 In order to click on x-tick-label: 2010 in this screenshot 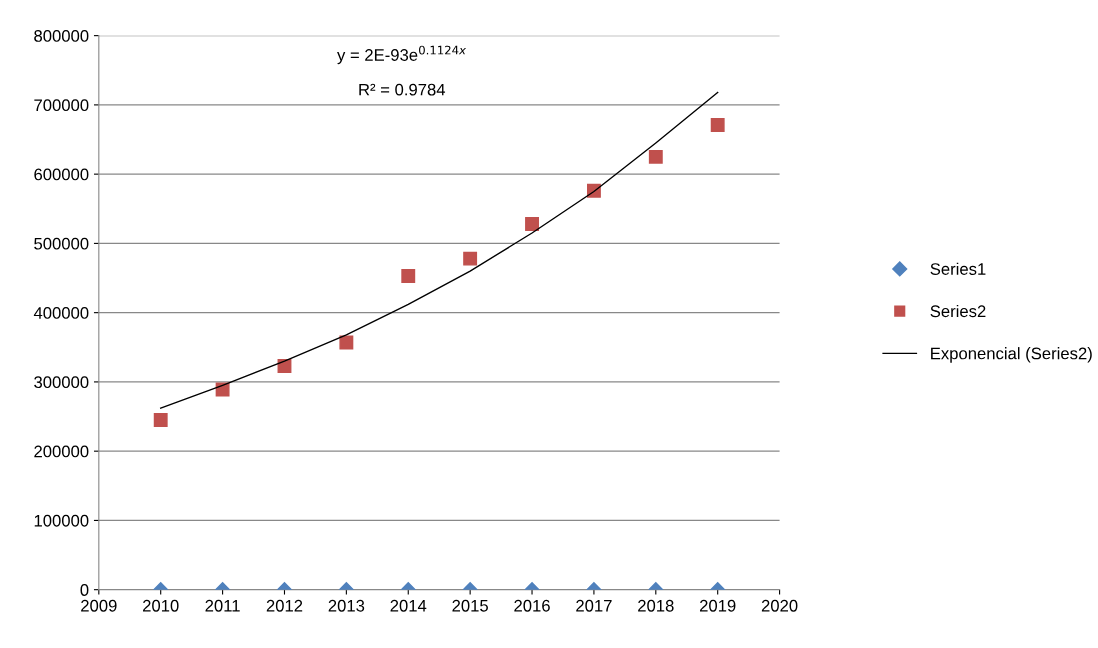, I will do `click(161, 605)`.